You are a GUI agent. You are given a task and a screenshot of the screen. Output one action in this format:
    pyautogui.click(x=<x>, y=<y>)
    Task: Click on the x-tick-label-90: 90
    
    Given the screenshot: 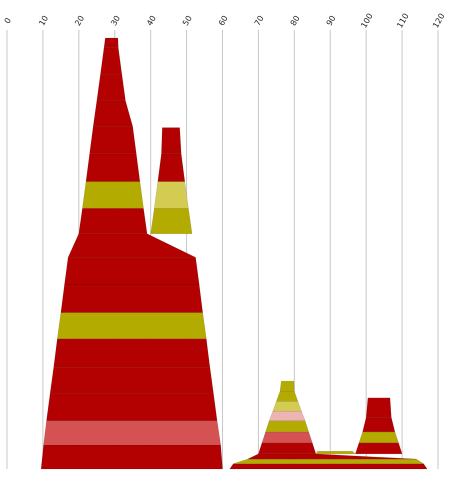 What is the action you would take?
    pyautogui.click(x=331, y=20)
    